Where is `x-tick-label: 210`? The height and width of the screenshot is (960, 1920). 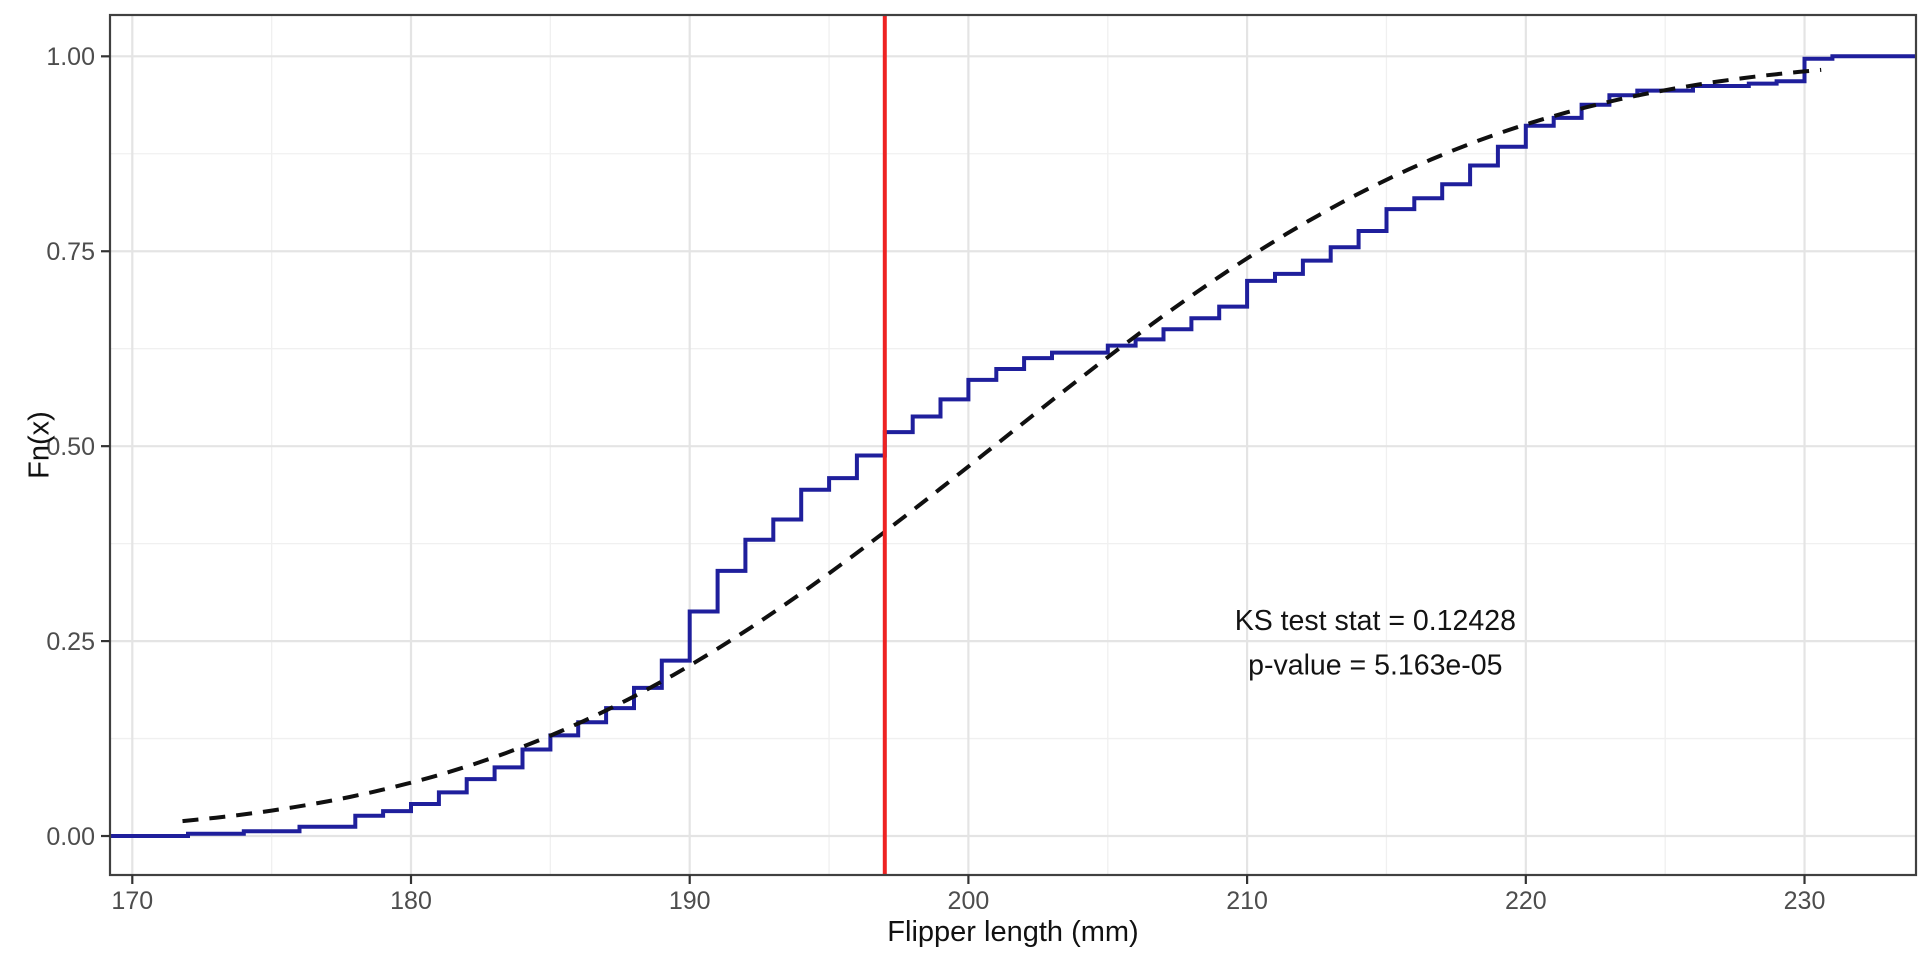 x-tick-label: 210 is located at coordinates (1247, 901).